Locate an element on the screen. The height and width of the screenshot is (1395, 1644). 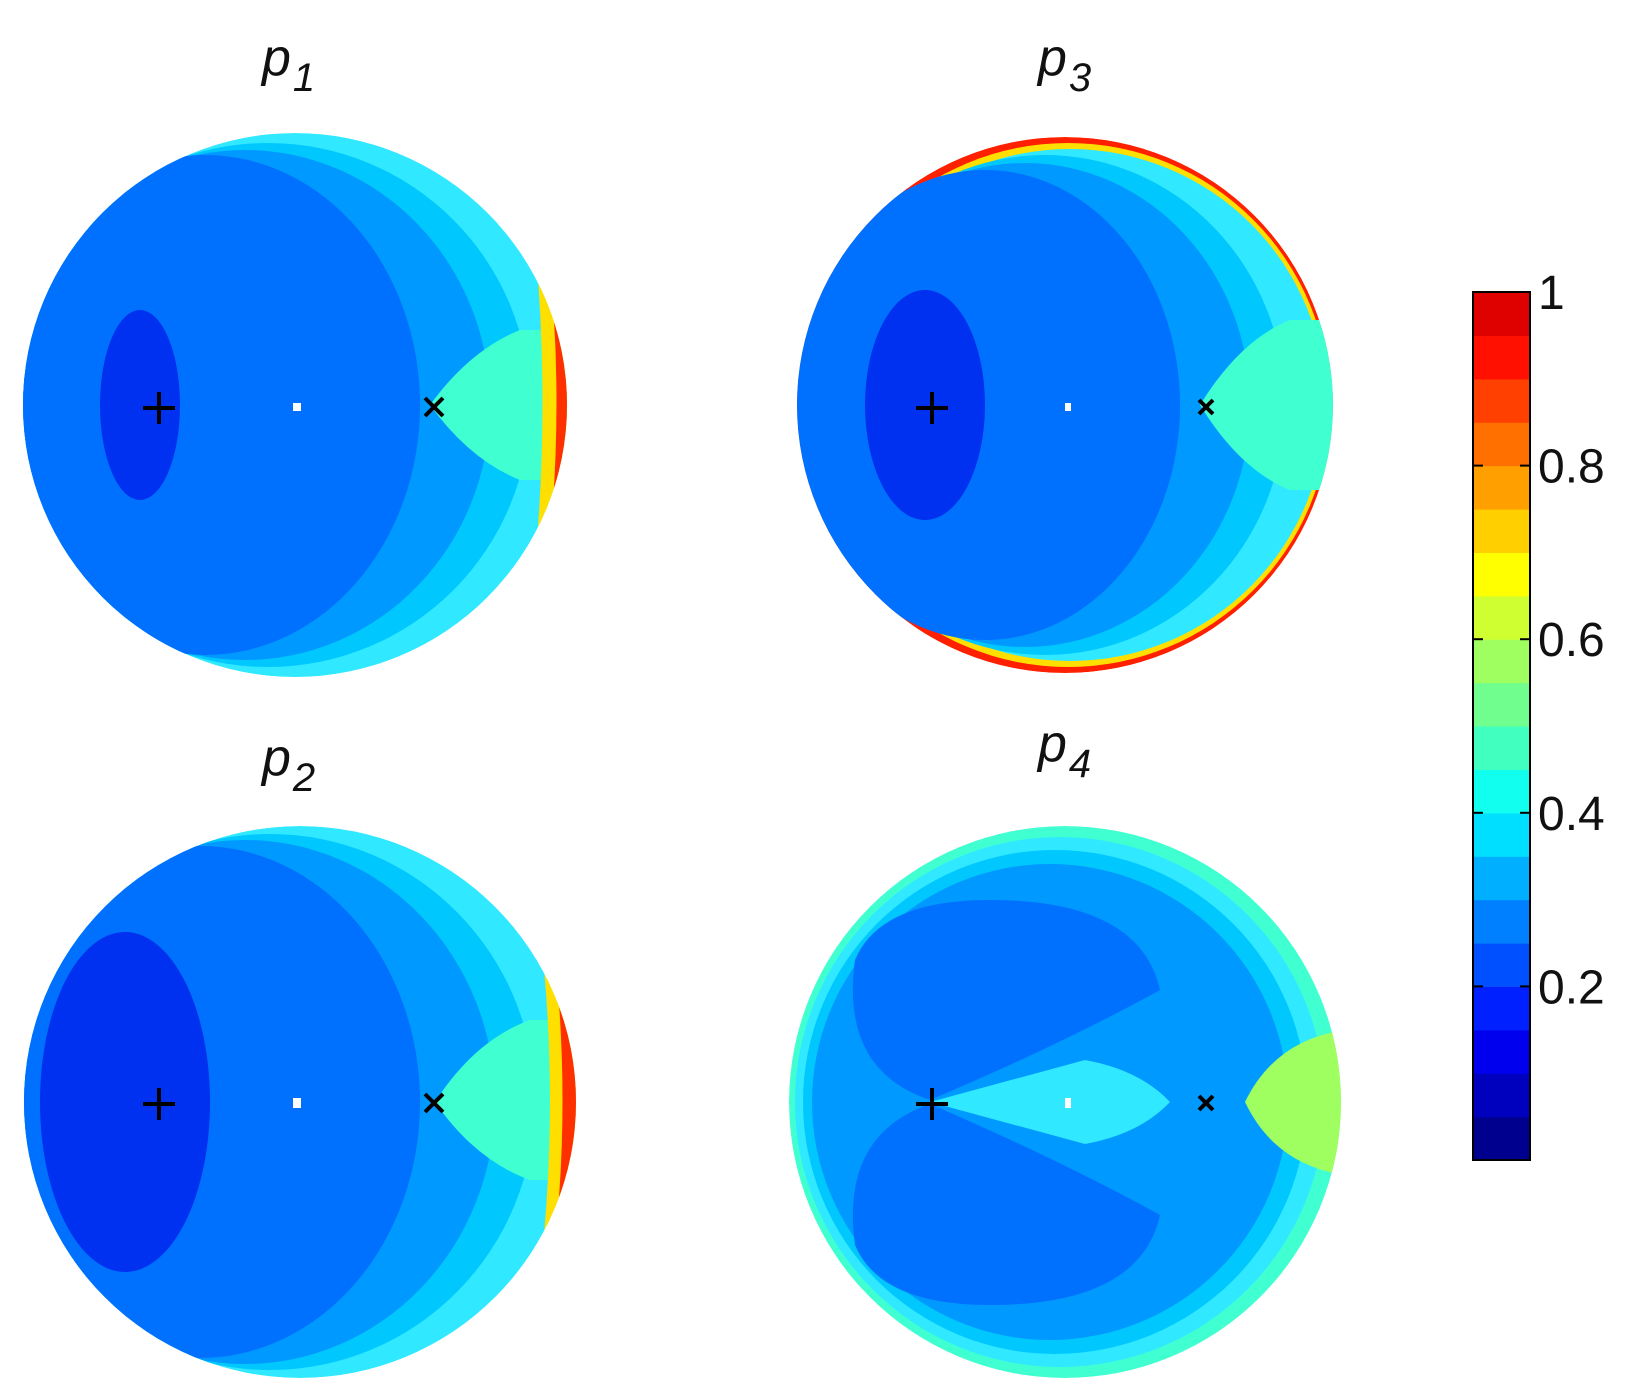
p2-center-marker is located at coordinates (297, 1103).